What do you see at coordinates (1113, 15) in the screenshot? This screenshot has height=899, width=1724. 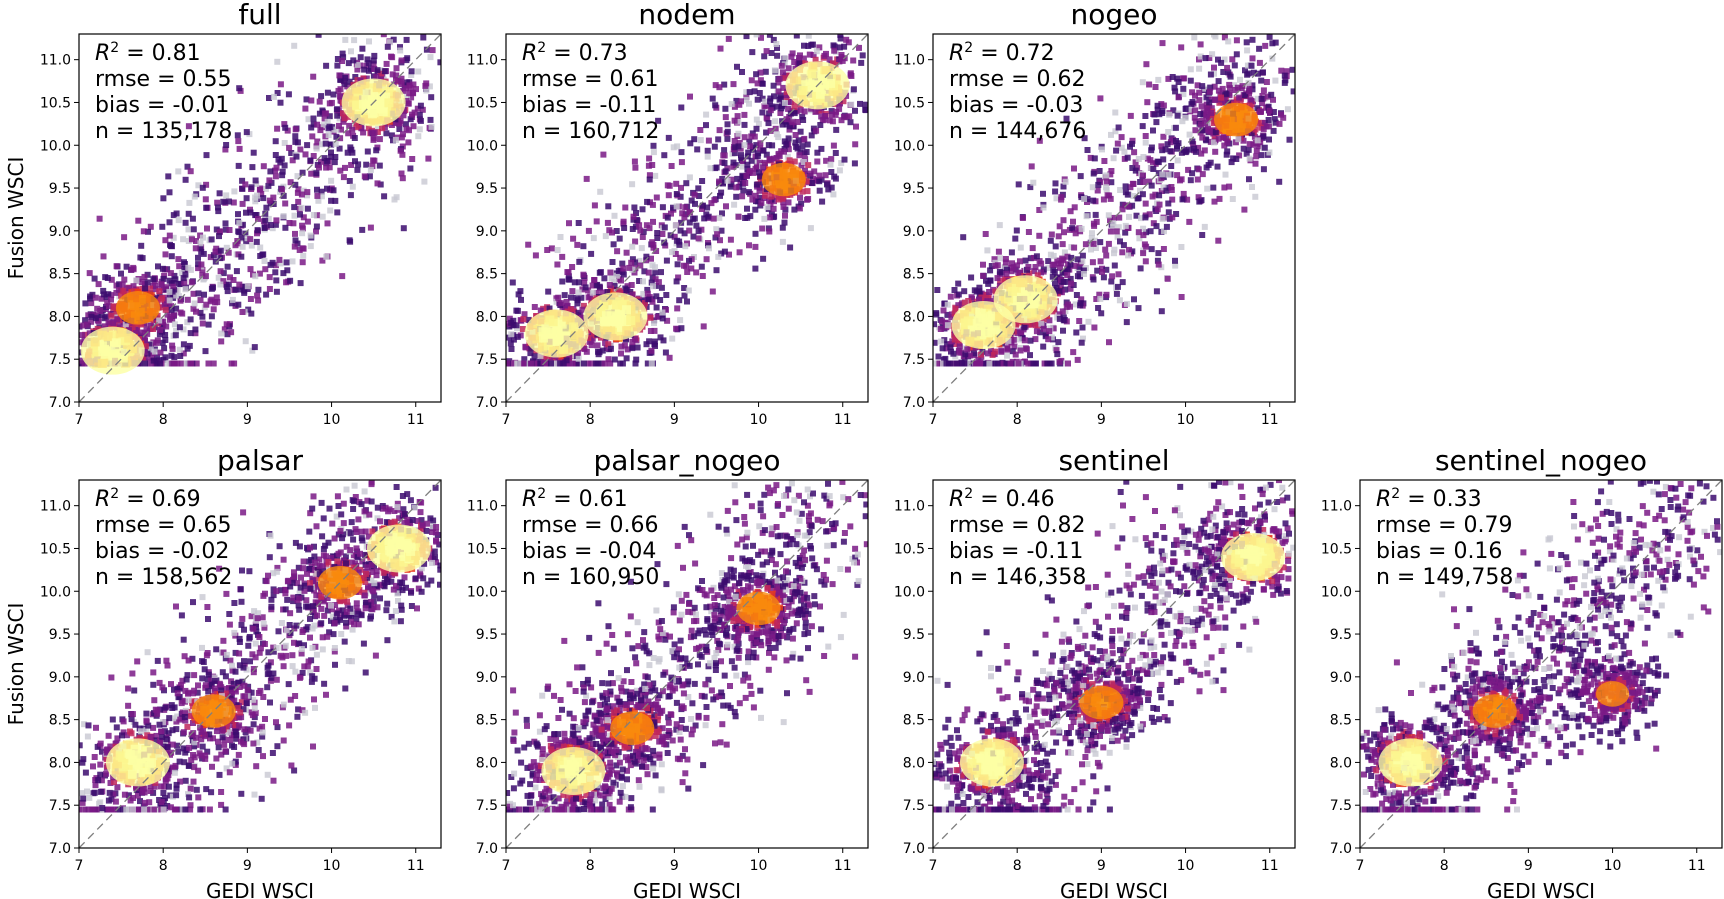 I see `panel-title: nogeo` at bounding box center [1113, 15].